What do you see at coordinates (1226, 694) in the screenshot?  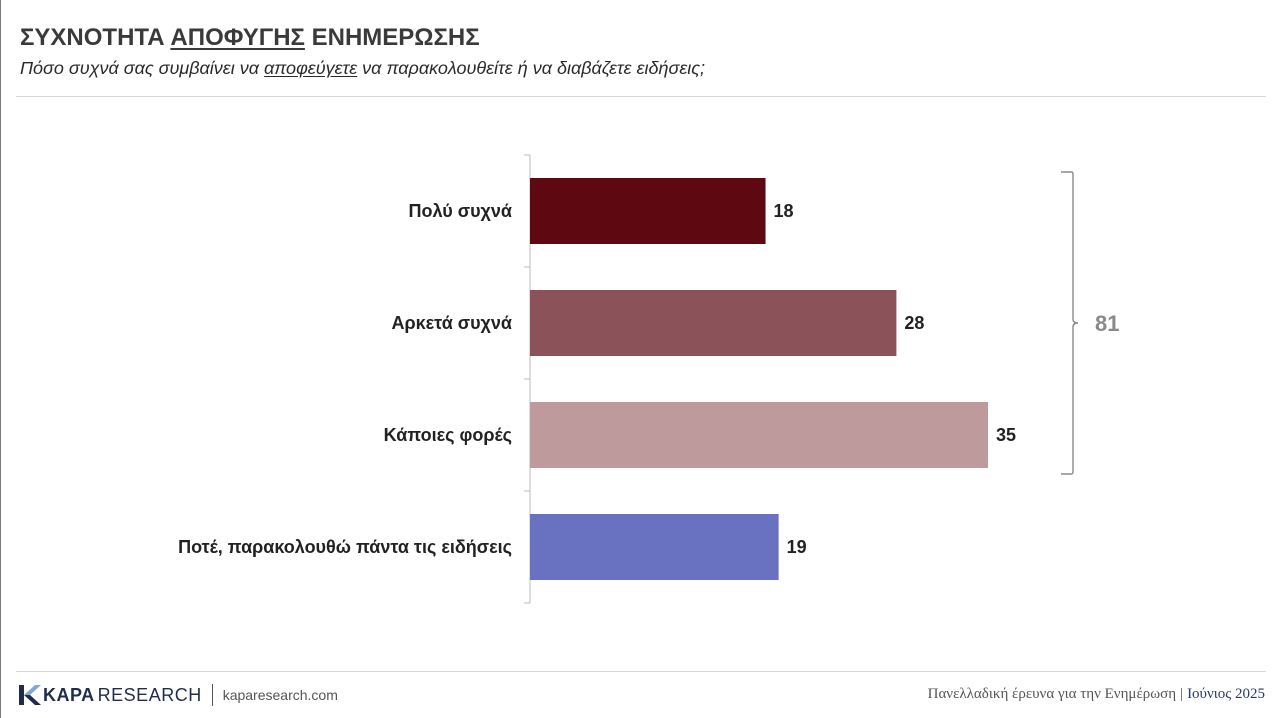 I see `survey-date: Ιούνιος 2025` at bounding box center [1226, 694].